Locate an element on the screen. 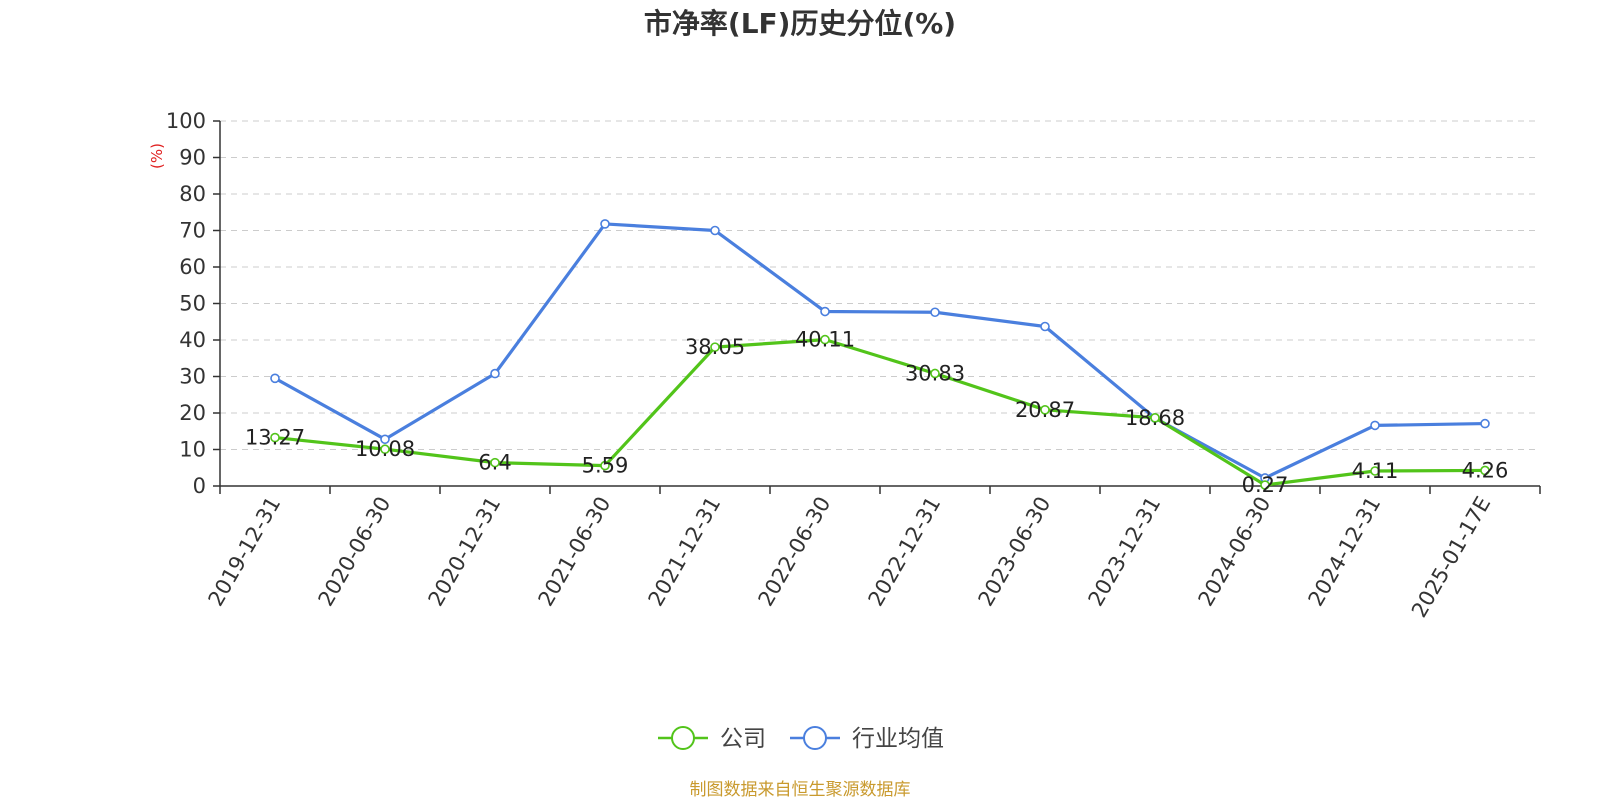  series-line is located at coordinates (880, 412).